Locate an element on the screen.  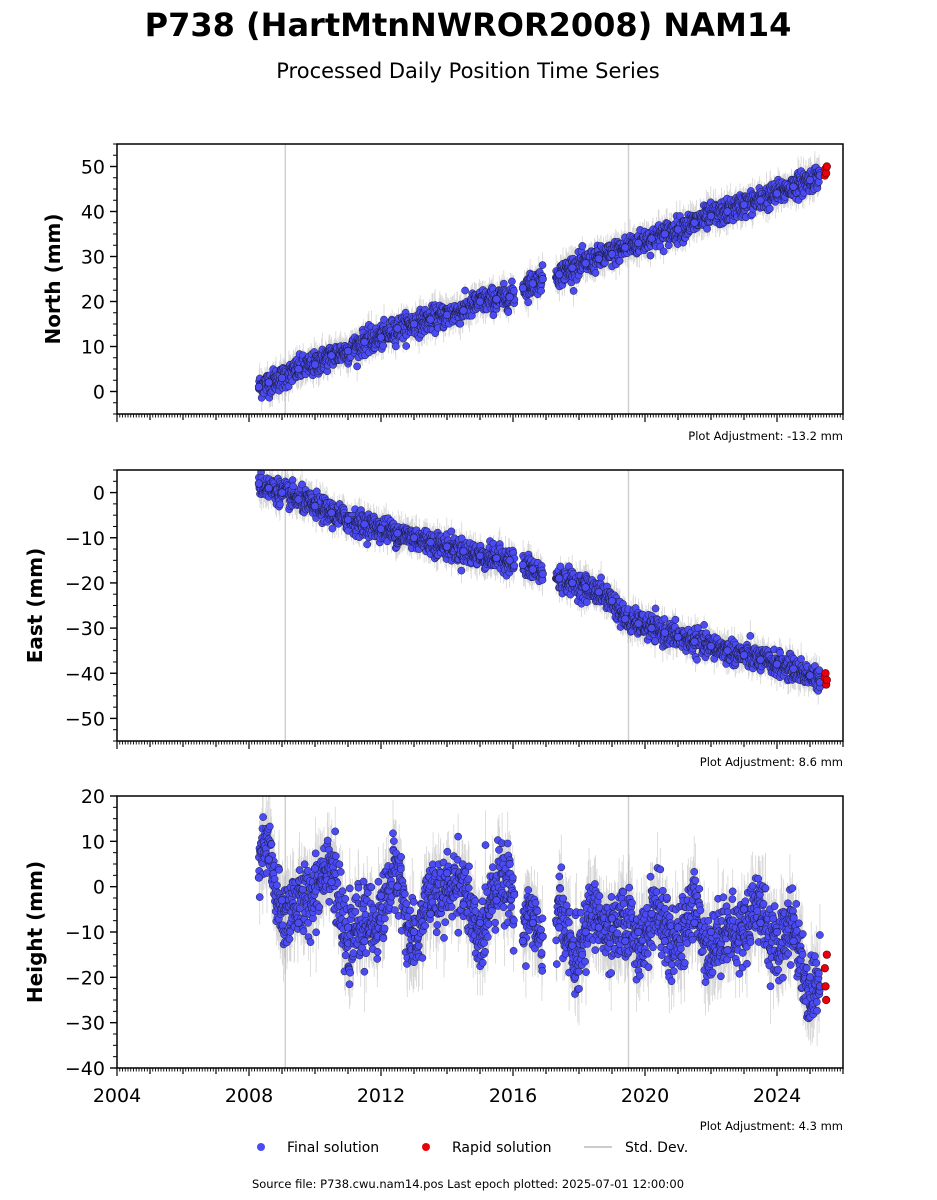
east-y-tick-label: −10 is located at coordinates (85, 539).